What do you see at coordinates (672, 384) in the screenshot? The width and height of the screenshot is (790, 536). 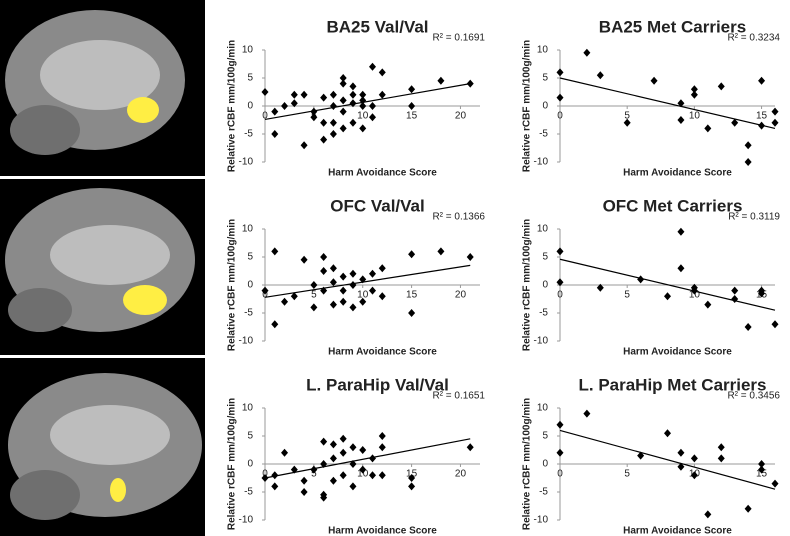 I see `chart-title: L. ParaHip Met Carriers` at bounding box center [672, 384].